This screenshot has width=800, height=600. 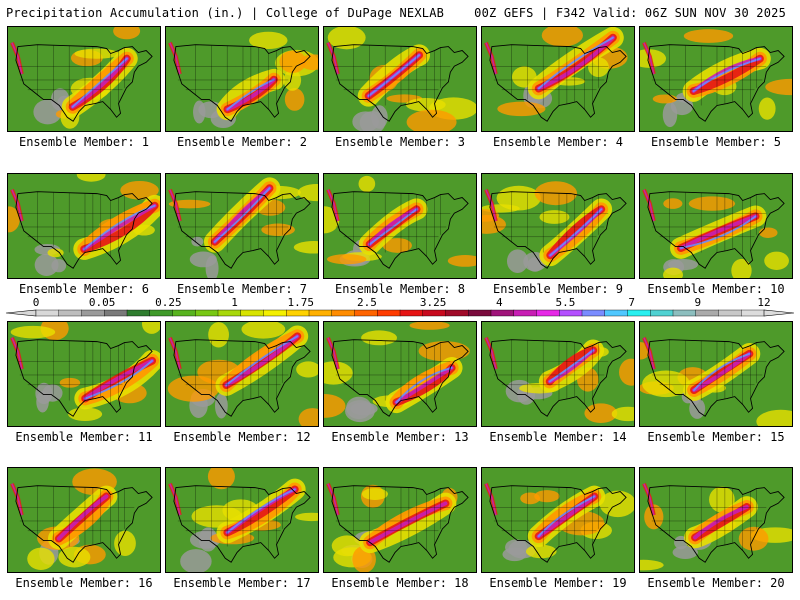 I want to click on ensemble-member-label: Ensemble Member: 8, so click(x=400, y=289).